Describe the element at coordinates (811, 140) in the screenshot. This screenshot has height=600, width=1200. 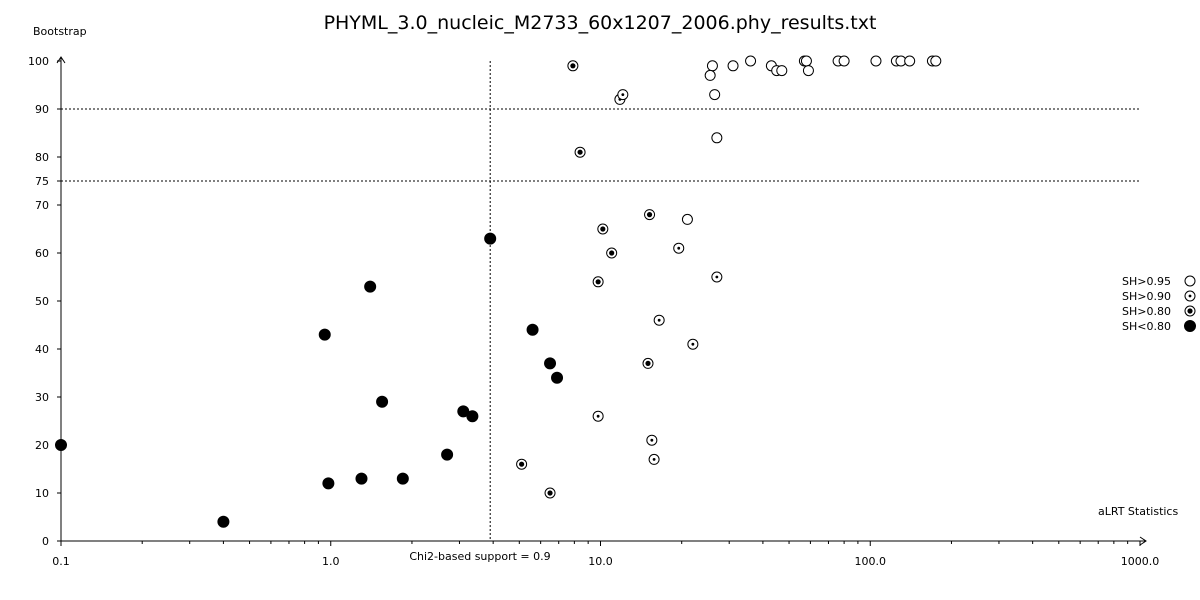
I see `series-open-circle` at that location.